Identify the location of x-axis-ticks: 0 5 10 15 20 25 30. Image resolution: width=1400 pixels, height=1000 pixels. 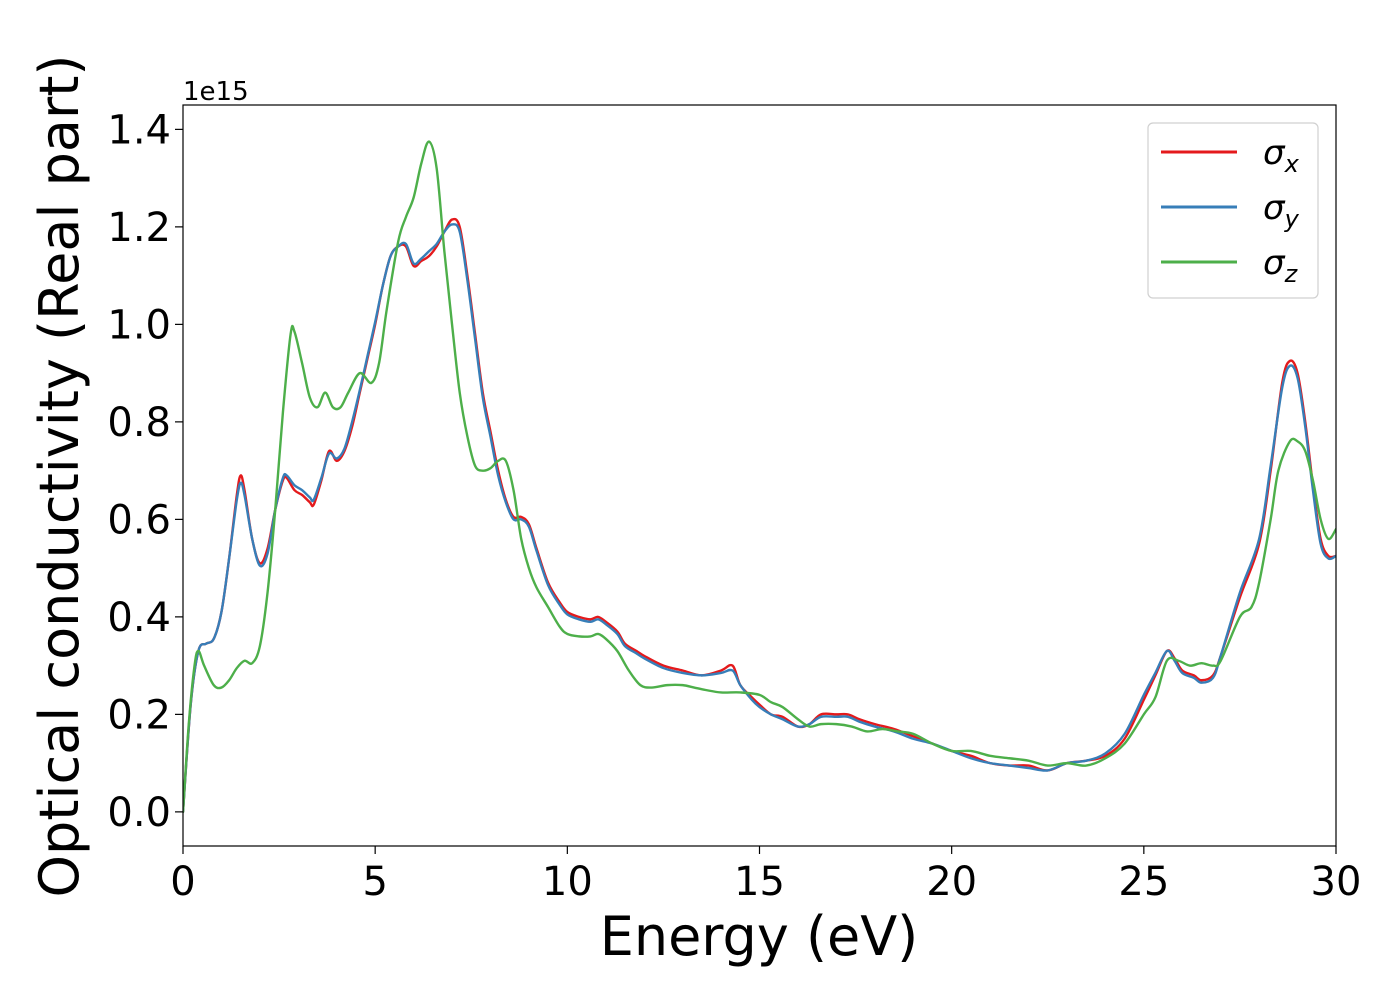
(765, 875).